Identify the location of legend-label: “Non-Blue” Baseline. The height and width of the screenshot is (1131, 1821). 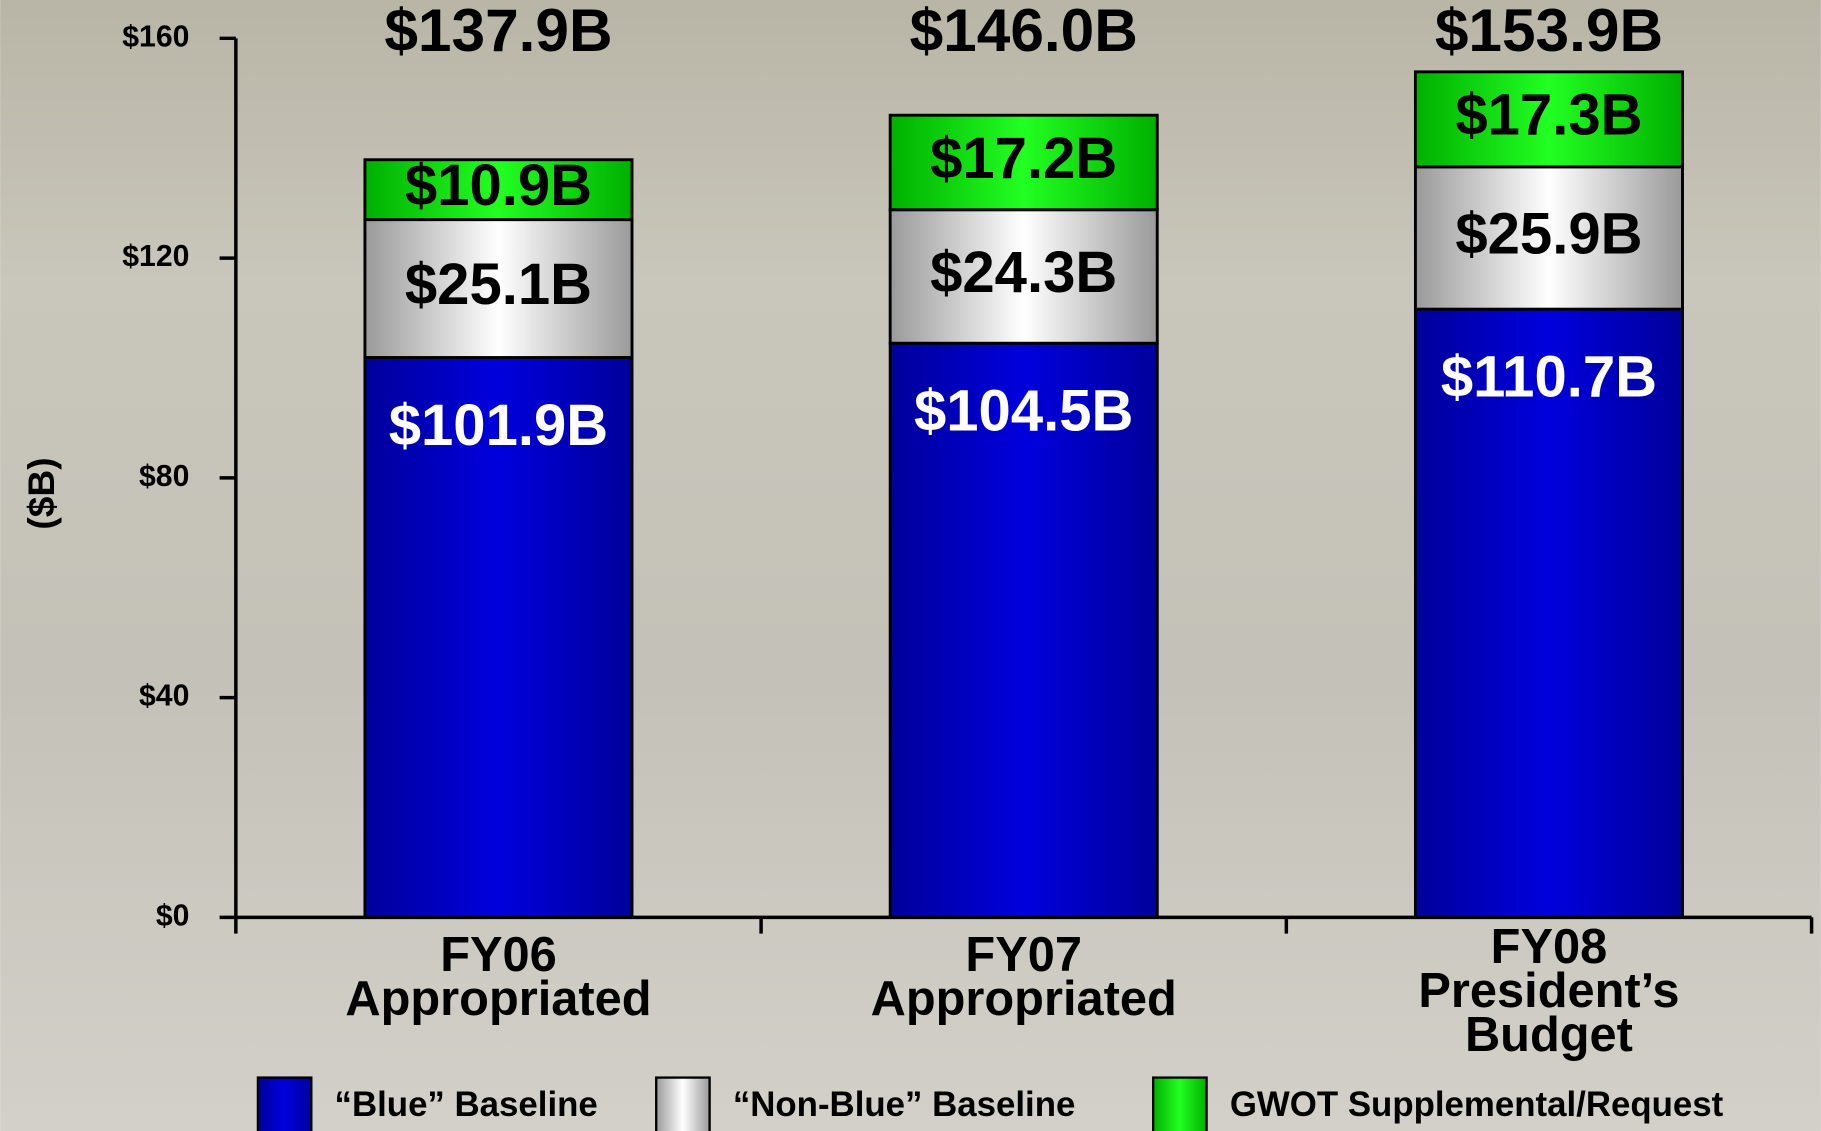
(904, 1104).